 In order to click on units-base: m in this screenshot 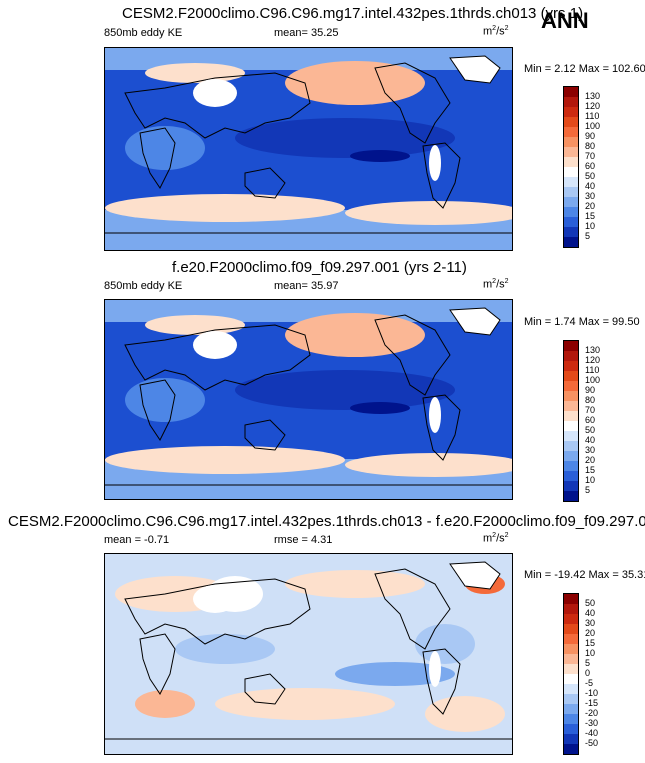, I will do `click(488, 31)`.